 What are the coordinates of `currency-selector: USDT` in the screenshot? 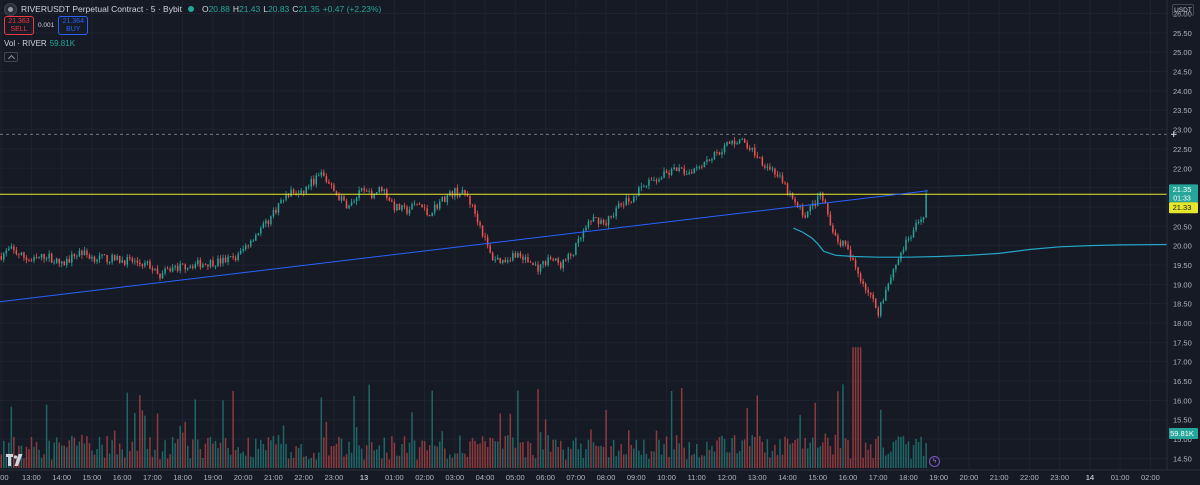 It's located at (1183, 10).